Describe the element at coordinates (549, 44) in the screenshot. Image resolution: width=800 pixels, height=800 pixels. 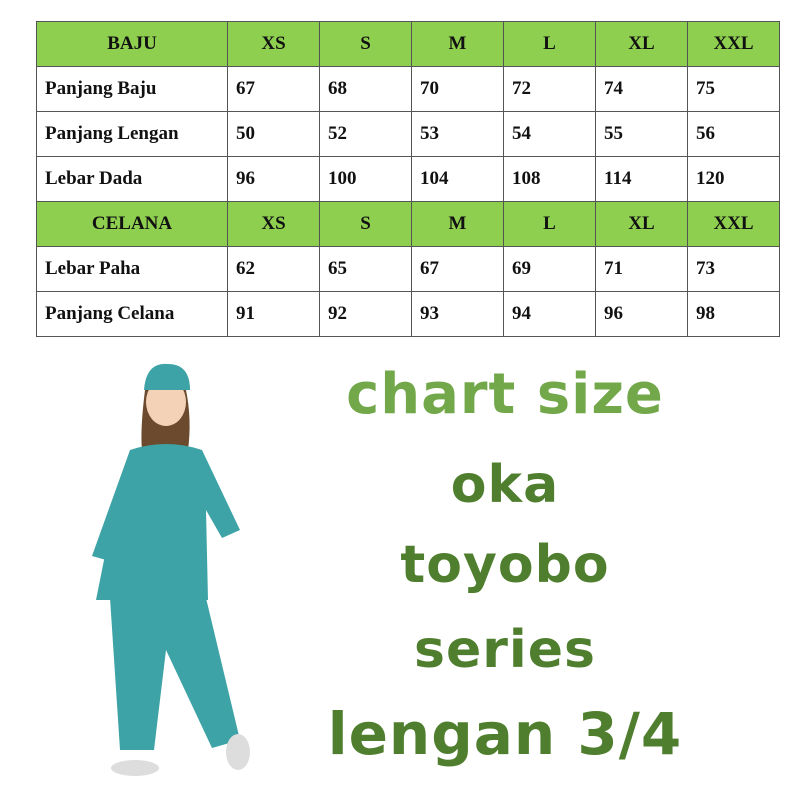
I see `baju-header-cell: L` at that location.